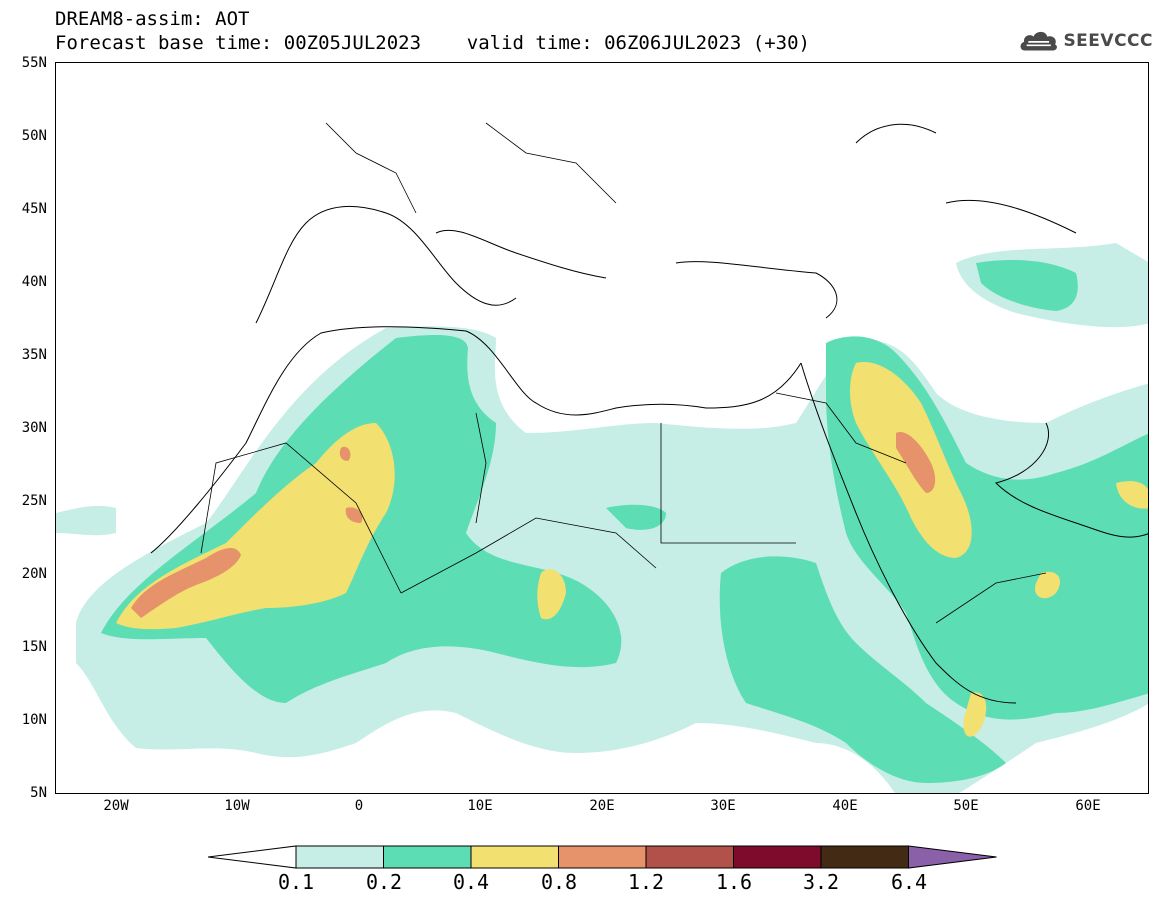 Image resolution: width=1165 pixels, height=905 pixels. I want to click on x-tick-label: 0, so click(359, 806).